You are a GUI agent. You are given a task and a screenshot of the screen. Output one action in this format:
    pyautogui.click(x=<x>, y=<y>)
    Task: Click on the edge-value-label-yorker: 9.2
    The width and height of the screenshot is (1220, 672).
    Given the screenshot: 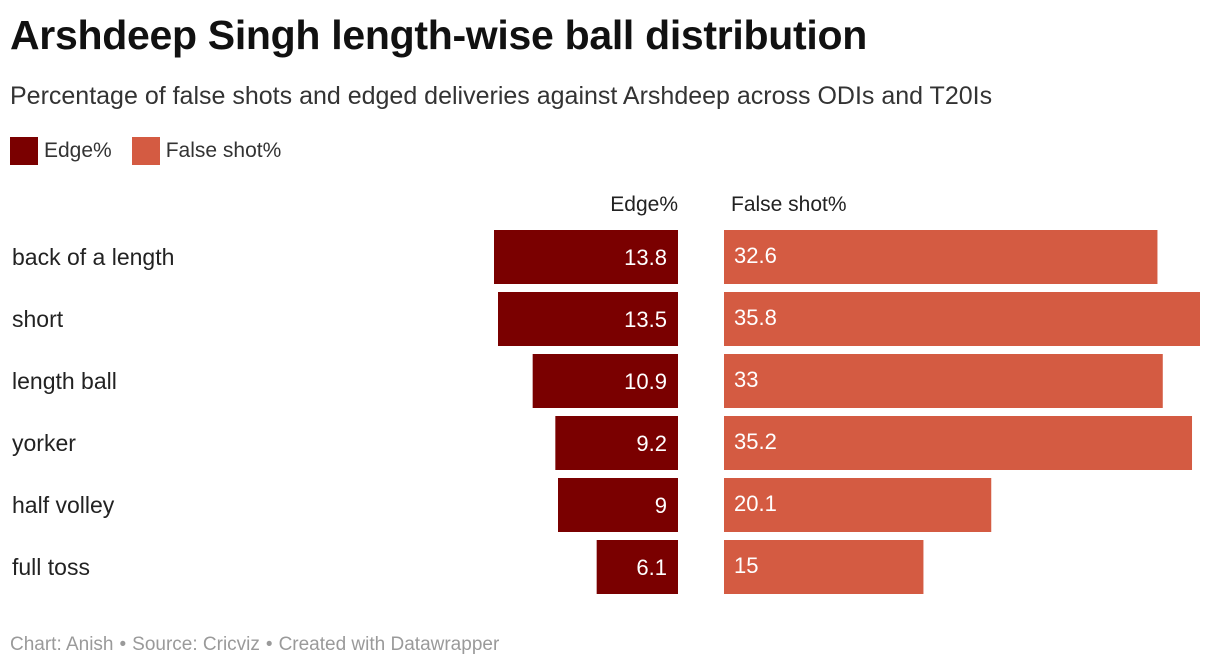 What is the action you would take?
    pyautogui.click(x=651, y=443)
    